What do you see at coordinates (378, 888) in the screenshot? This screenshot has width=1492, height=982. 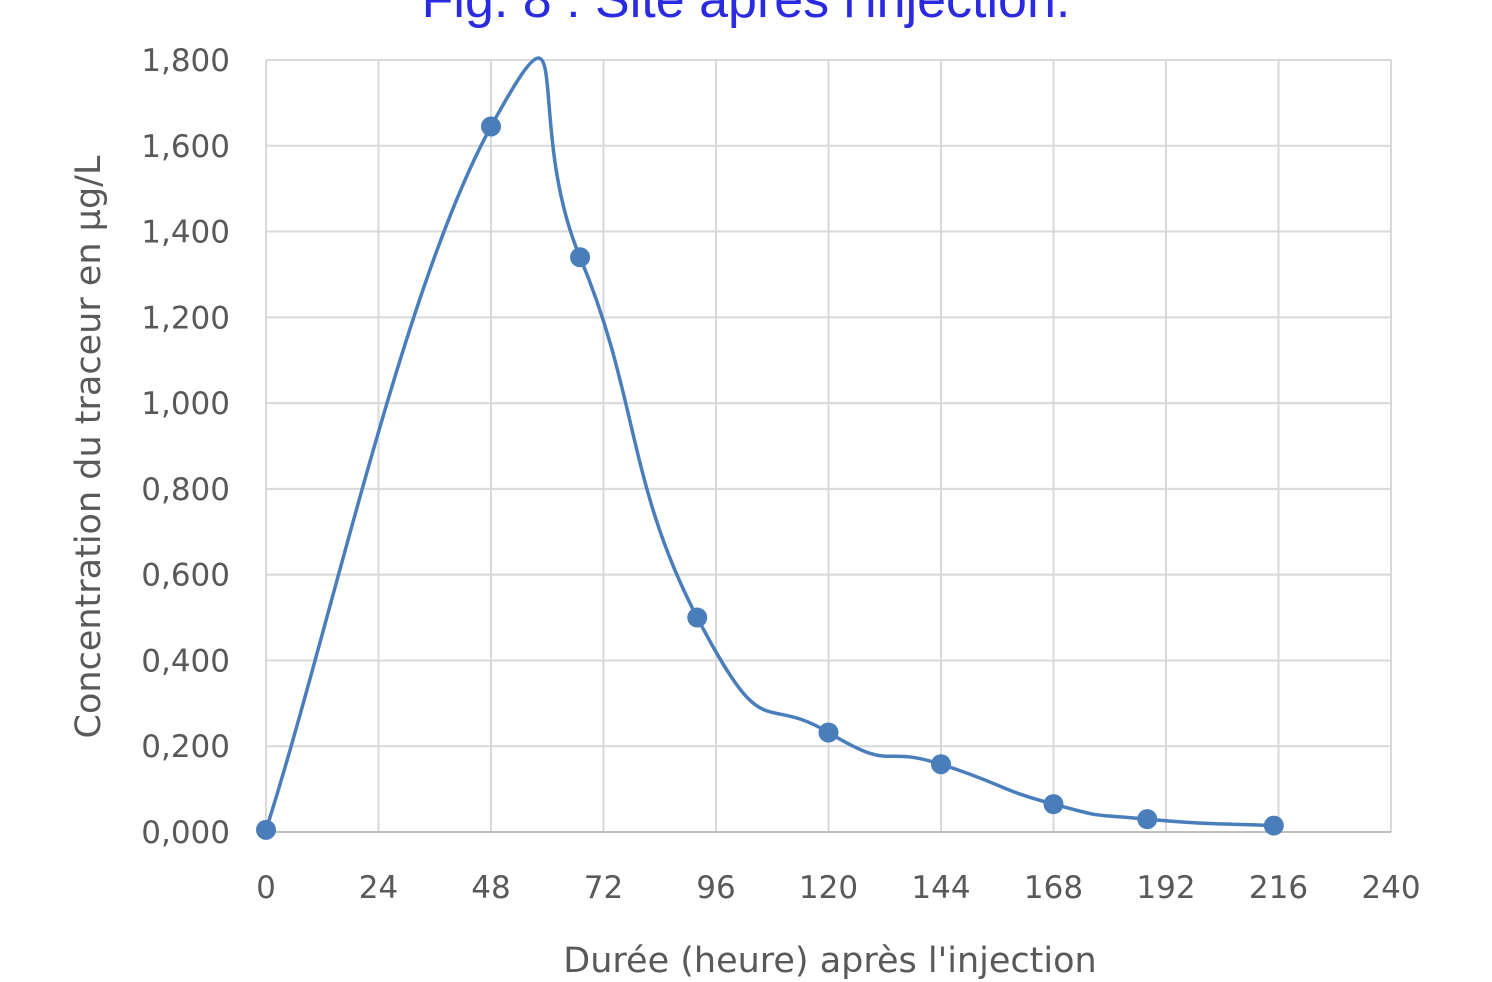 I see `x-tick-label: 24` at bounding box center [378, 888].